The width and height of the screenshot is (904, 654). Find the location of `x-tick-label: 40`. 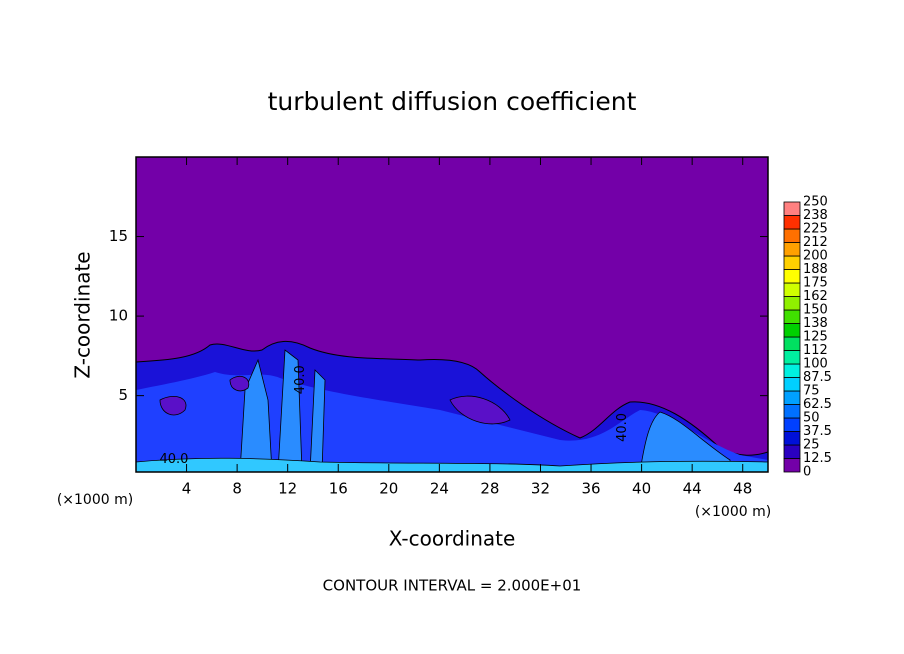

x-tick-label: 40 is located at coordinates (641, 489).